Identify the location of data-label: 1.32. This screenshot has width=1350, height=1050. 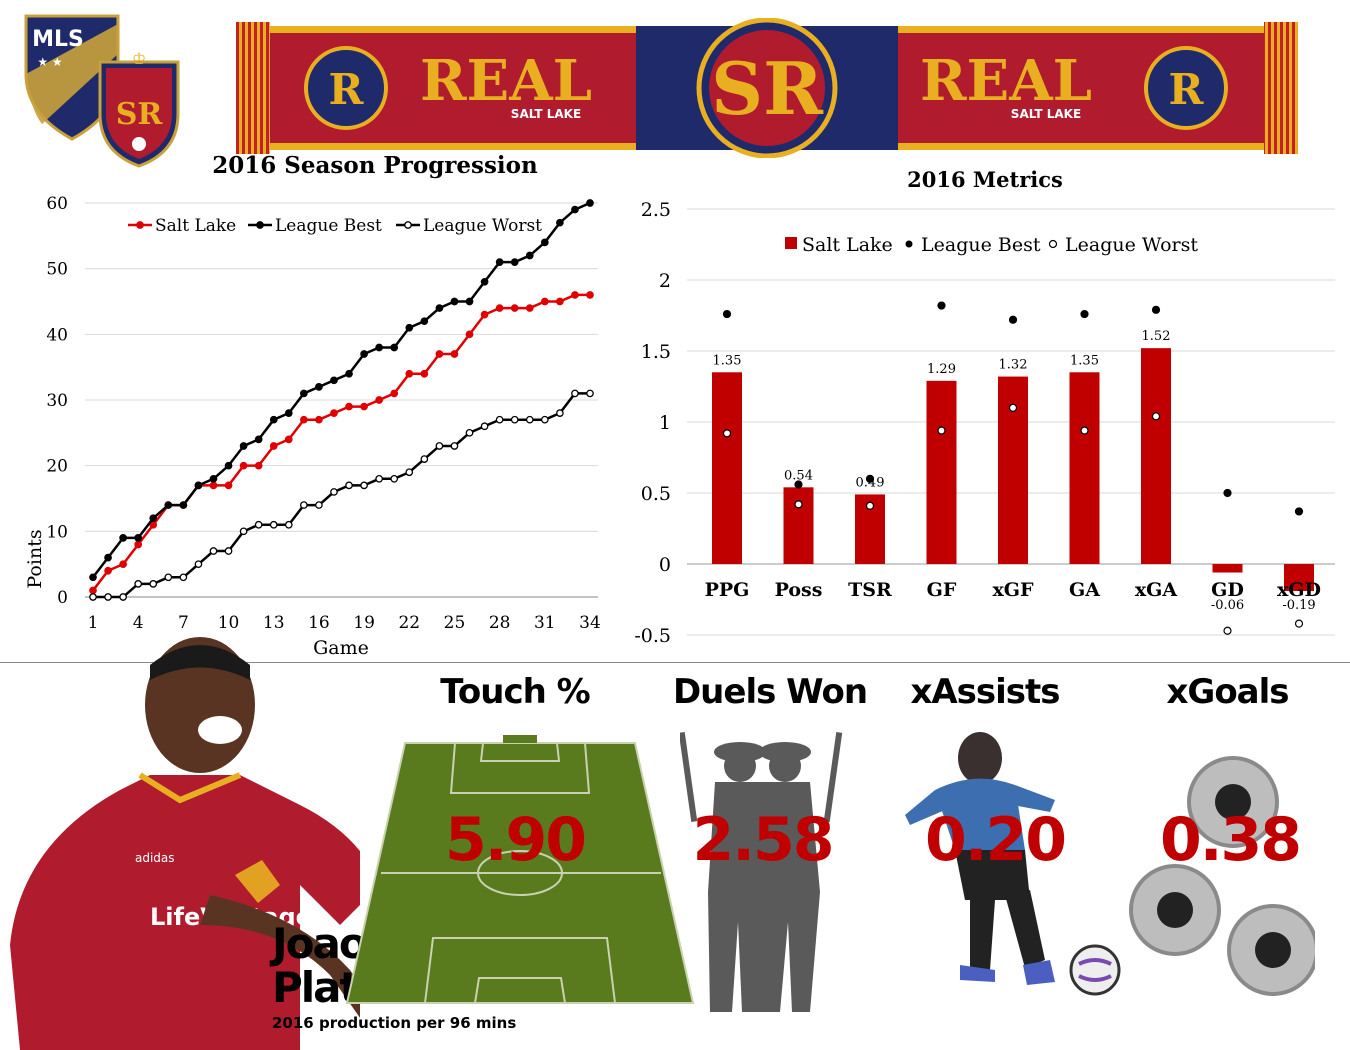
(1013, 365).